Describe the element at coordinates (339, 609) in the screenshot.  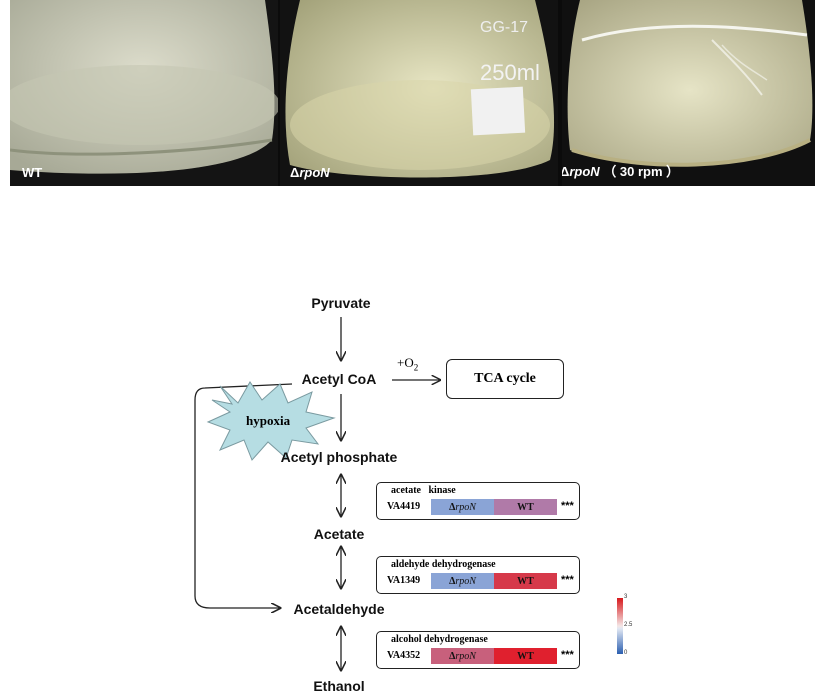
I see `node-acetaldehyde: Acetaldehyde` at that location.